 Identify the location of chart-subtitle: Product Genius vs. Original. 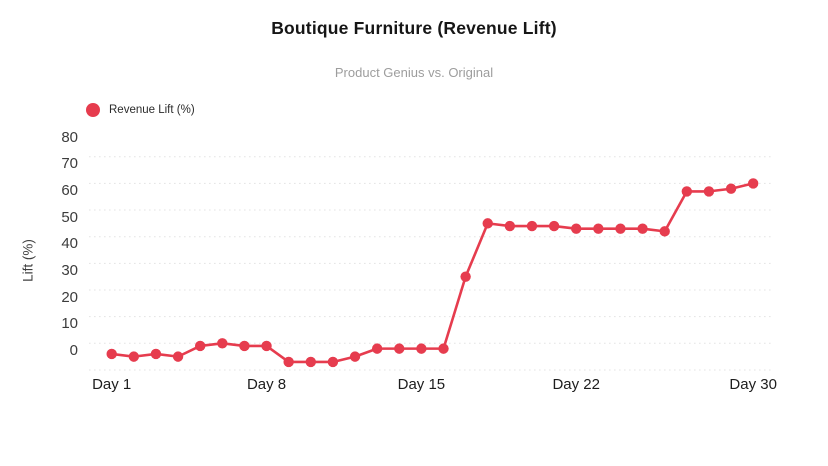
(414, 72).